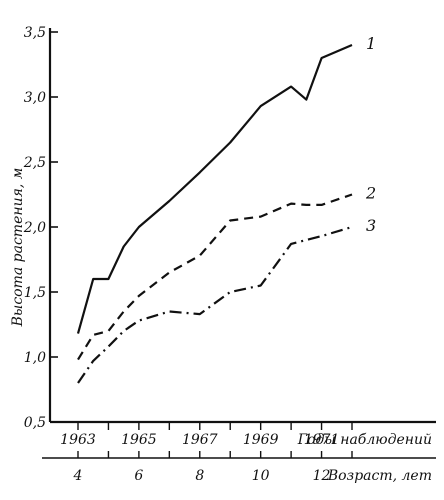  Describe the element at coordinates (138, 476) in the screenshot. I see `age-tick-label: 6` at that location.